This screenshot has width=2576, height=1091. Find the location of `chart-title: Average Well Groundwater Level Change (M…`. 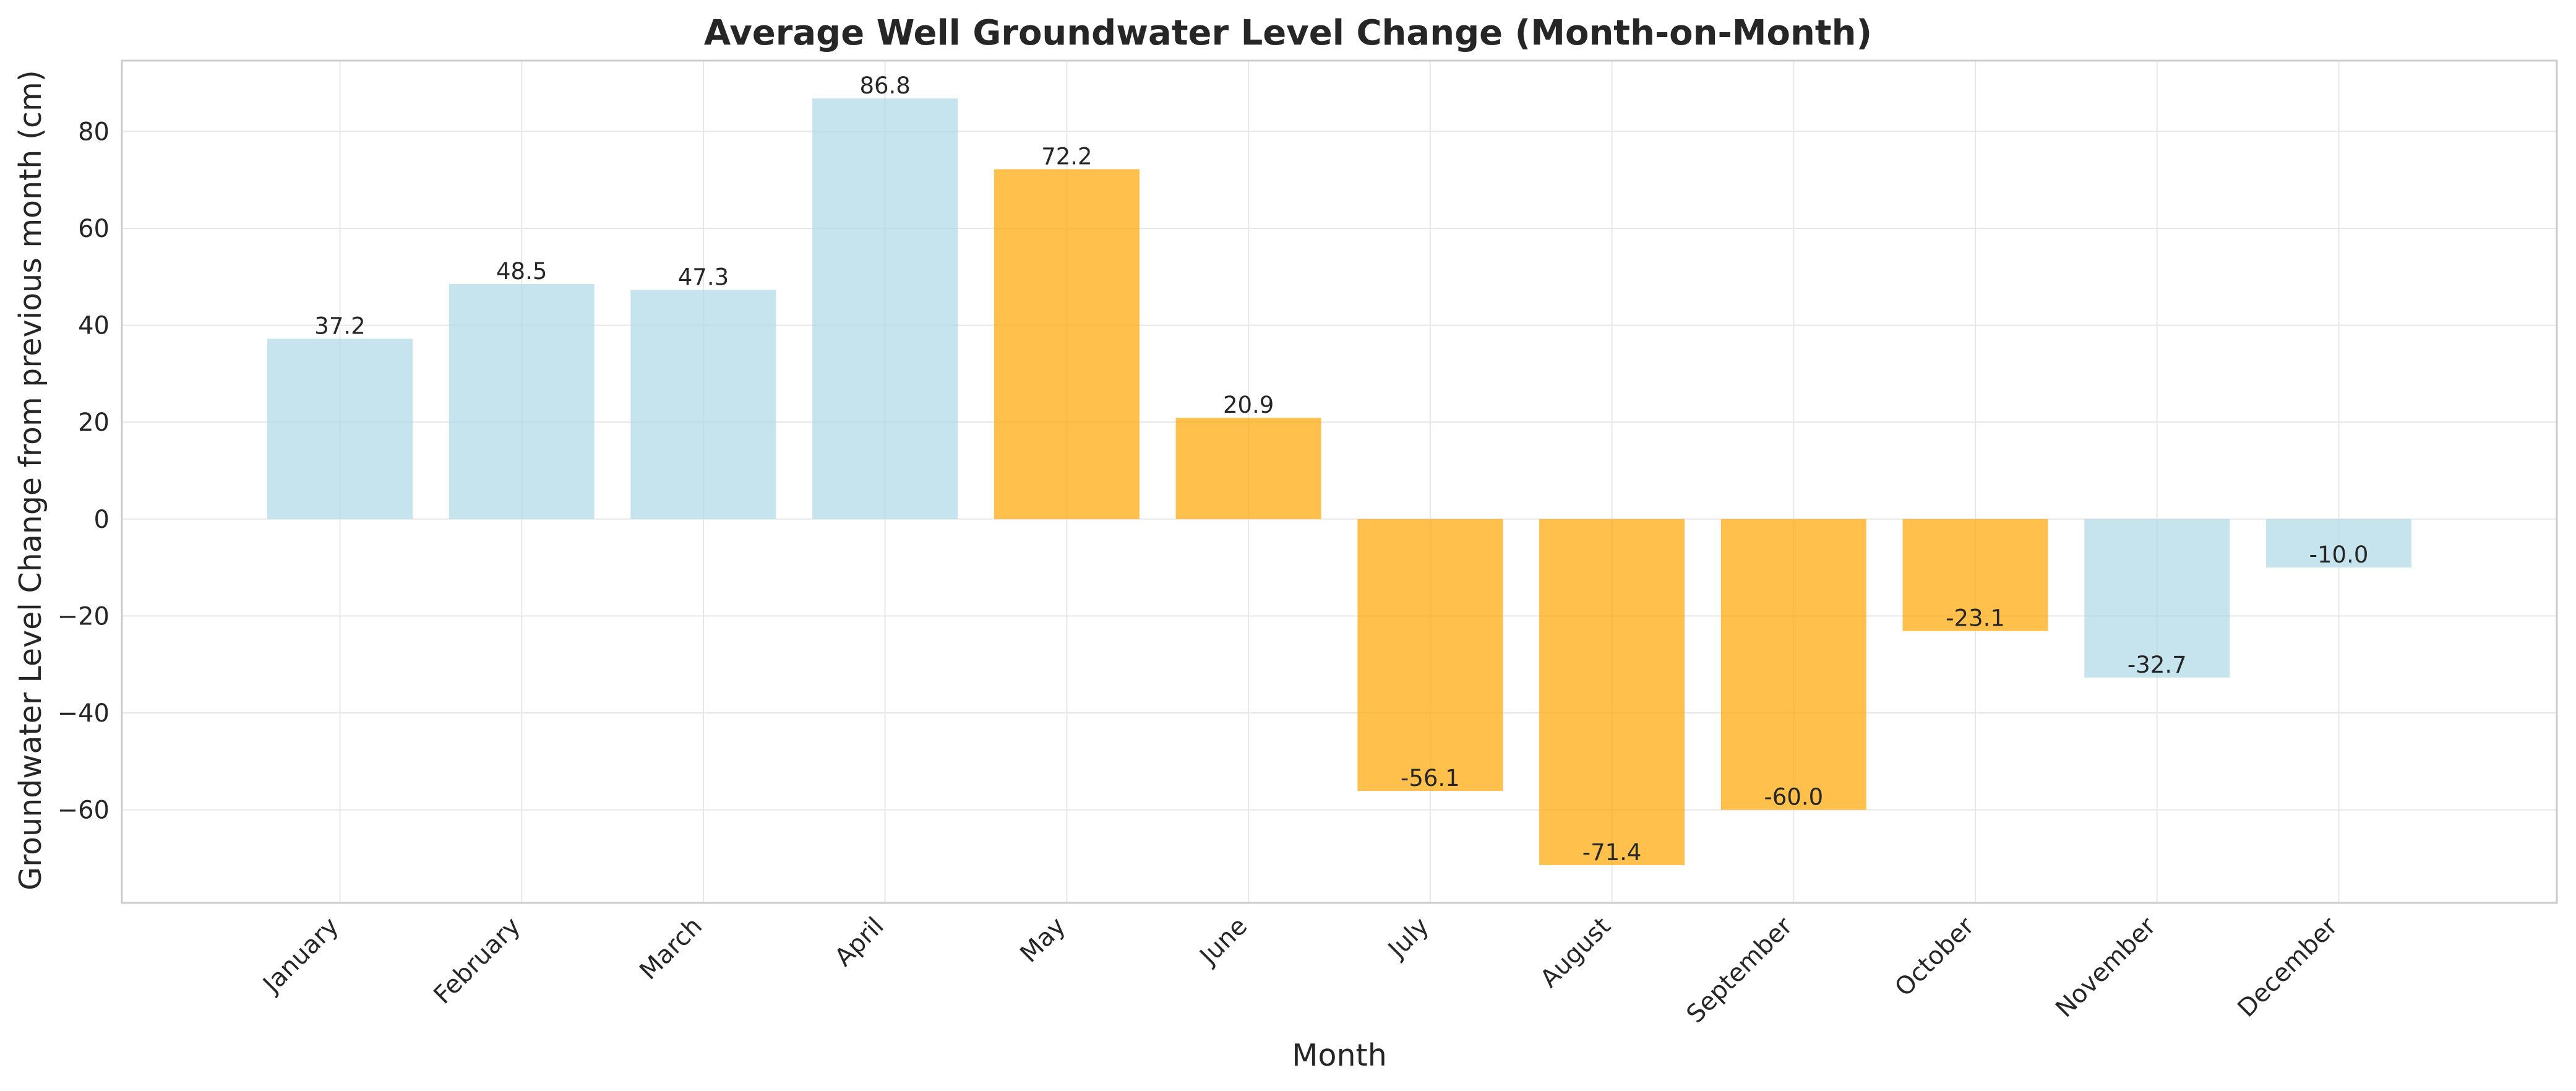

chart-title: Average Well Groundwater Level Change (M… is located at coordinates (1288, 33).